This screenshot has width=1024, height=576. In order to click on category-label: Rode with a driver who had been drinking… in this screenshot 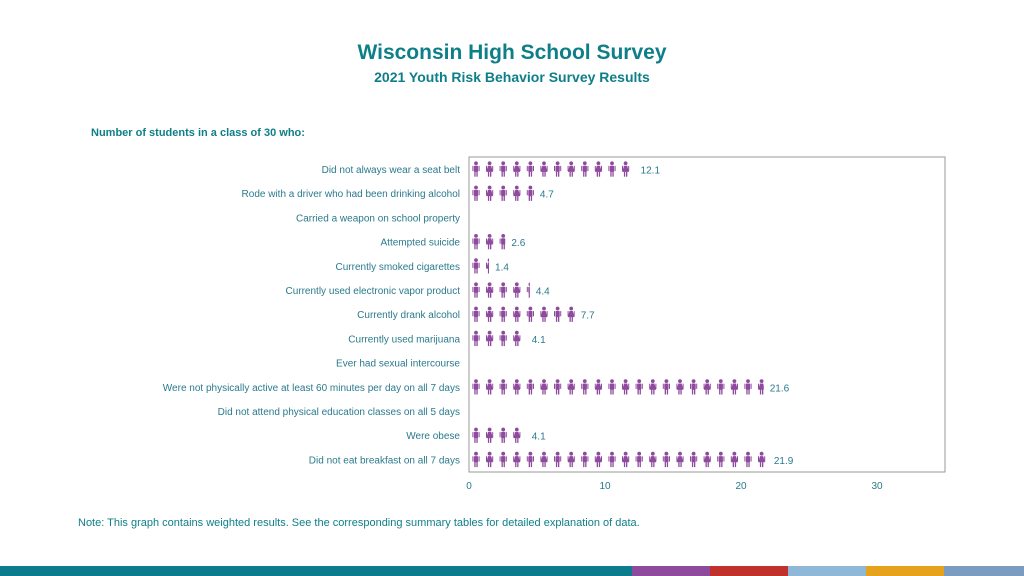, I will do `click(351, 194)`.